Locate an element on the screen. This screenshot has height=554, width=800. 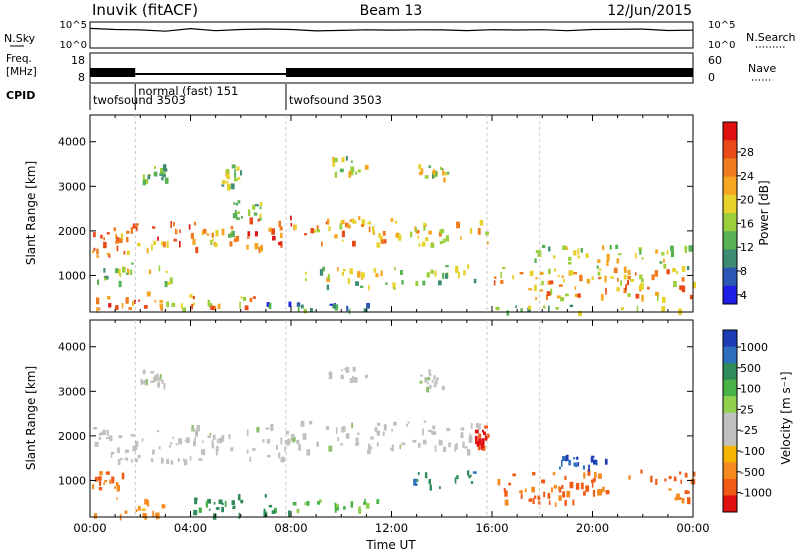
noise-left-tick-bottom: 10^0 is located at coordinates (73, 45).